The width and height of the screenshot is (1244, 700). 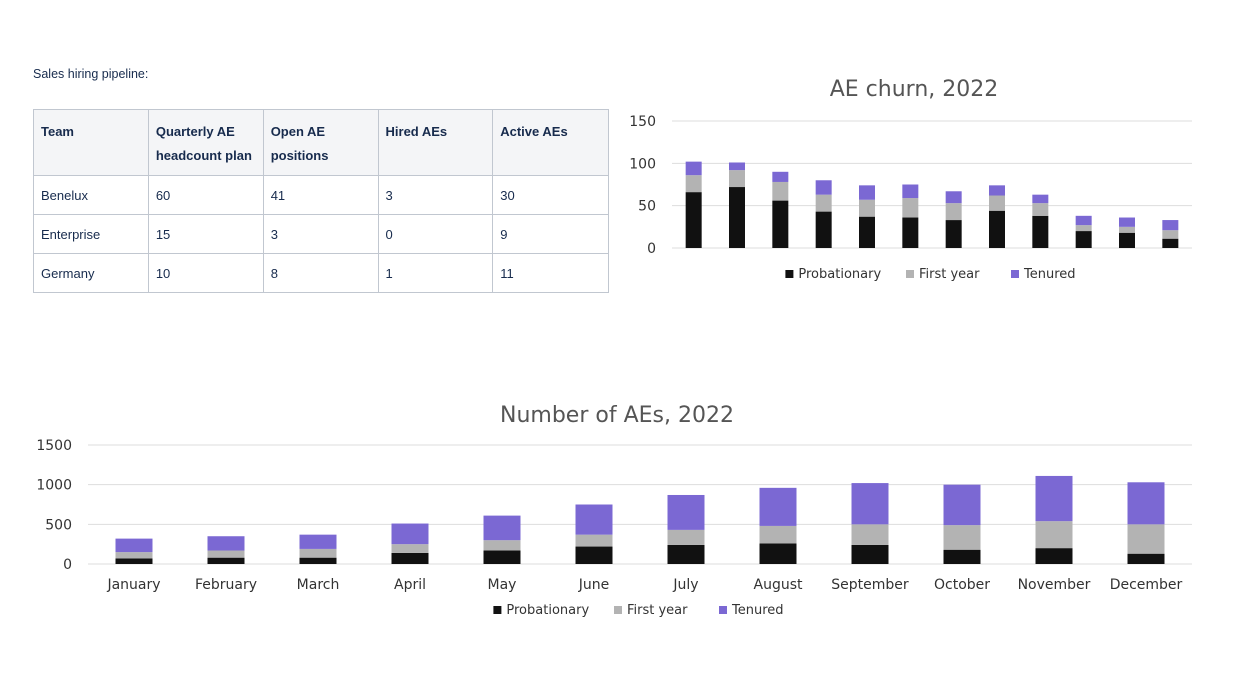 What do you see at coordinates (502, 585) in the screenshot?
I see `x-tick-label: May` at bounding box center [502, 585].